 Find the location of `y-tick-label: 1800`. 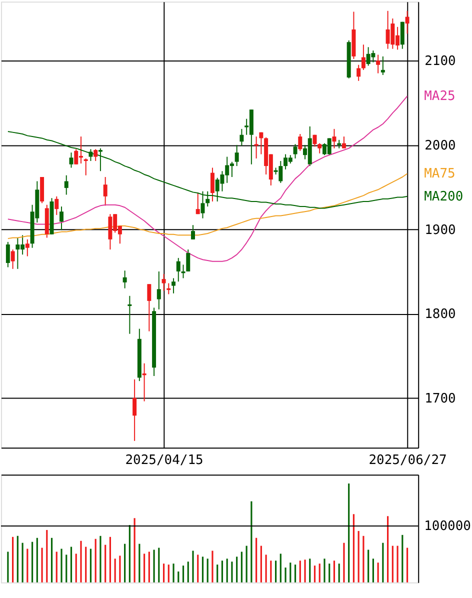

y-tick-label: 1800 is located at coordinates (440, 314).